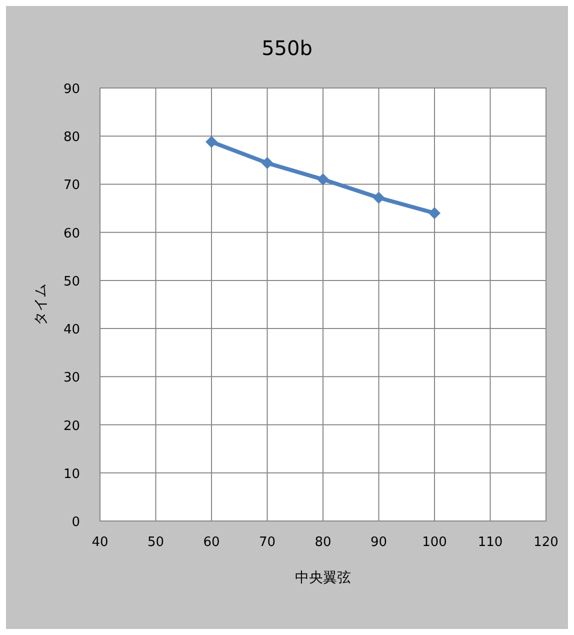 The image size is (574, 635). Describe the element at coordinates (323, 542) in the screenshot. I see `x-tick-label: 80` at that location.